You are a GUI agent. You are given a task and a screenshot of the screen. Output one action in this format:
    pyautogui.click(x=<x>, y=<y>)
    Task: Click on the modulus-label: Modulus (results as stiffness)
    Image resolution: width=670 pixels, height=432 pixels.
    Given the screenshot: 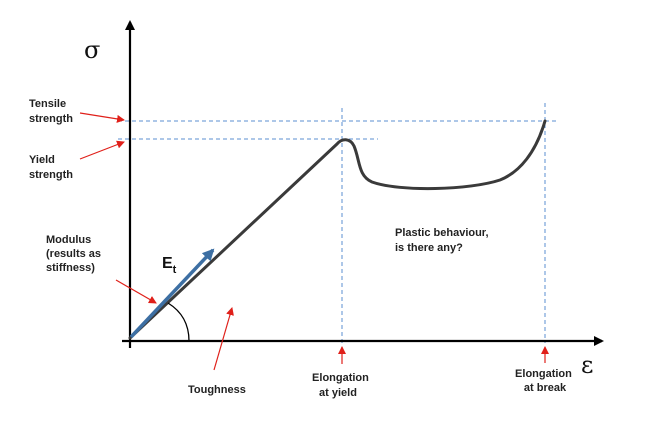 What is the action you would take?
    pyautogui.click(x=75, y=254)
    